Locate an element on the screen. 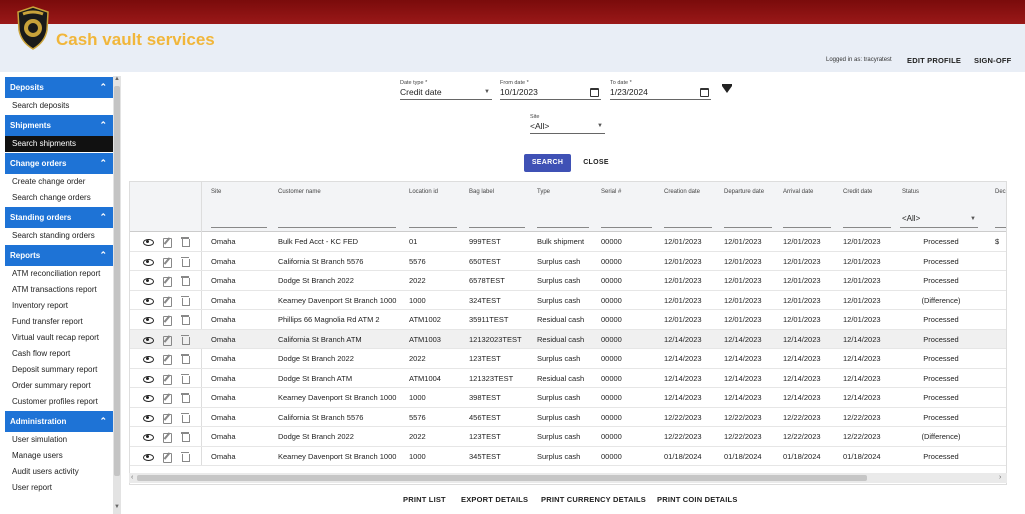 The image size is (1025, 514). sidebar-scrollbar: ▲ ▼ is located at coordinates (117, 295).